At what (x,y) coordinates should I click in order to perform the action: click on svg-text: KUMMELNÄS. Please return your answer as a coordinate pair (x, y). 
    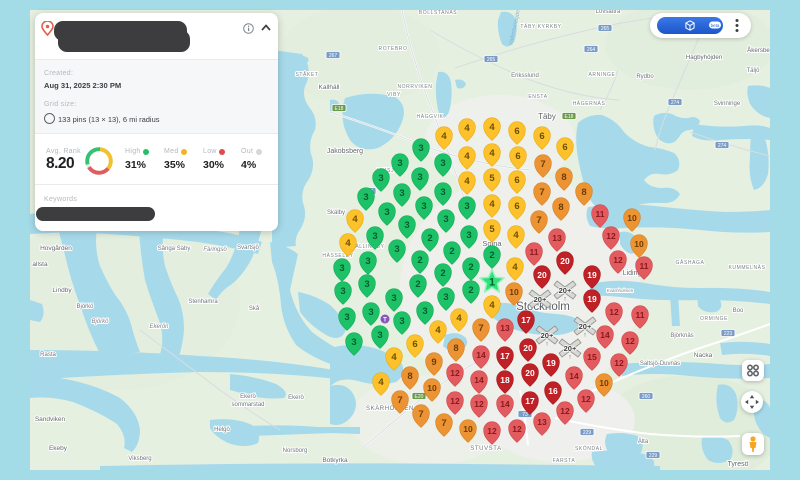
    Looking at the image, I should click on (746, 267).